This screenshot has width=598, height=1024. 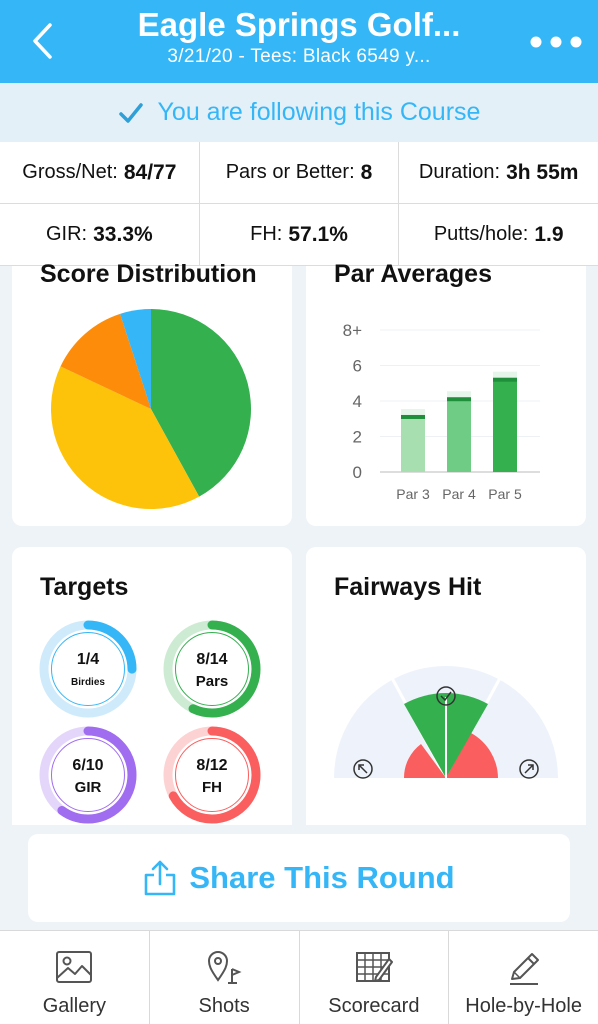 What do you see at coordinates (446, 722) in the screenshot?
I see `fairways-hit-gauge` at bounding box center [446, 722].